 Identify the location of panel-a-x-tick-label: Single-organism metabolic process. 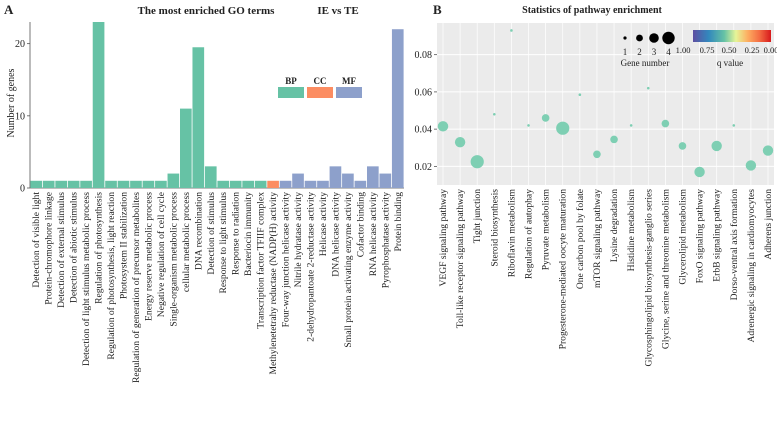
(173, 259).